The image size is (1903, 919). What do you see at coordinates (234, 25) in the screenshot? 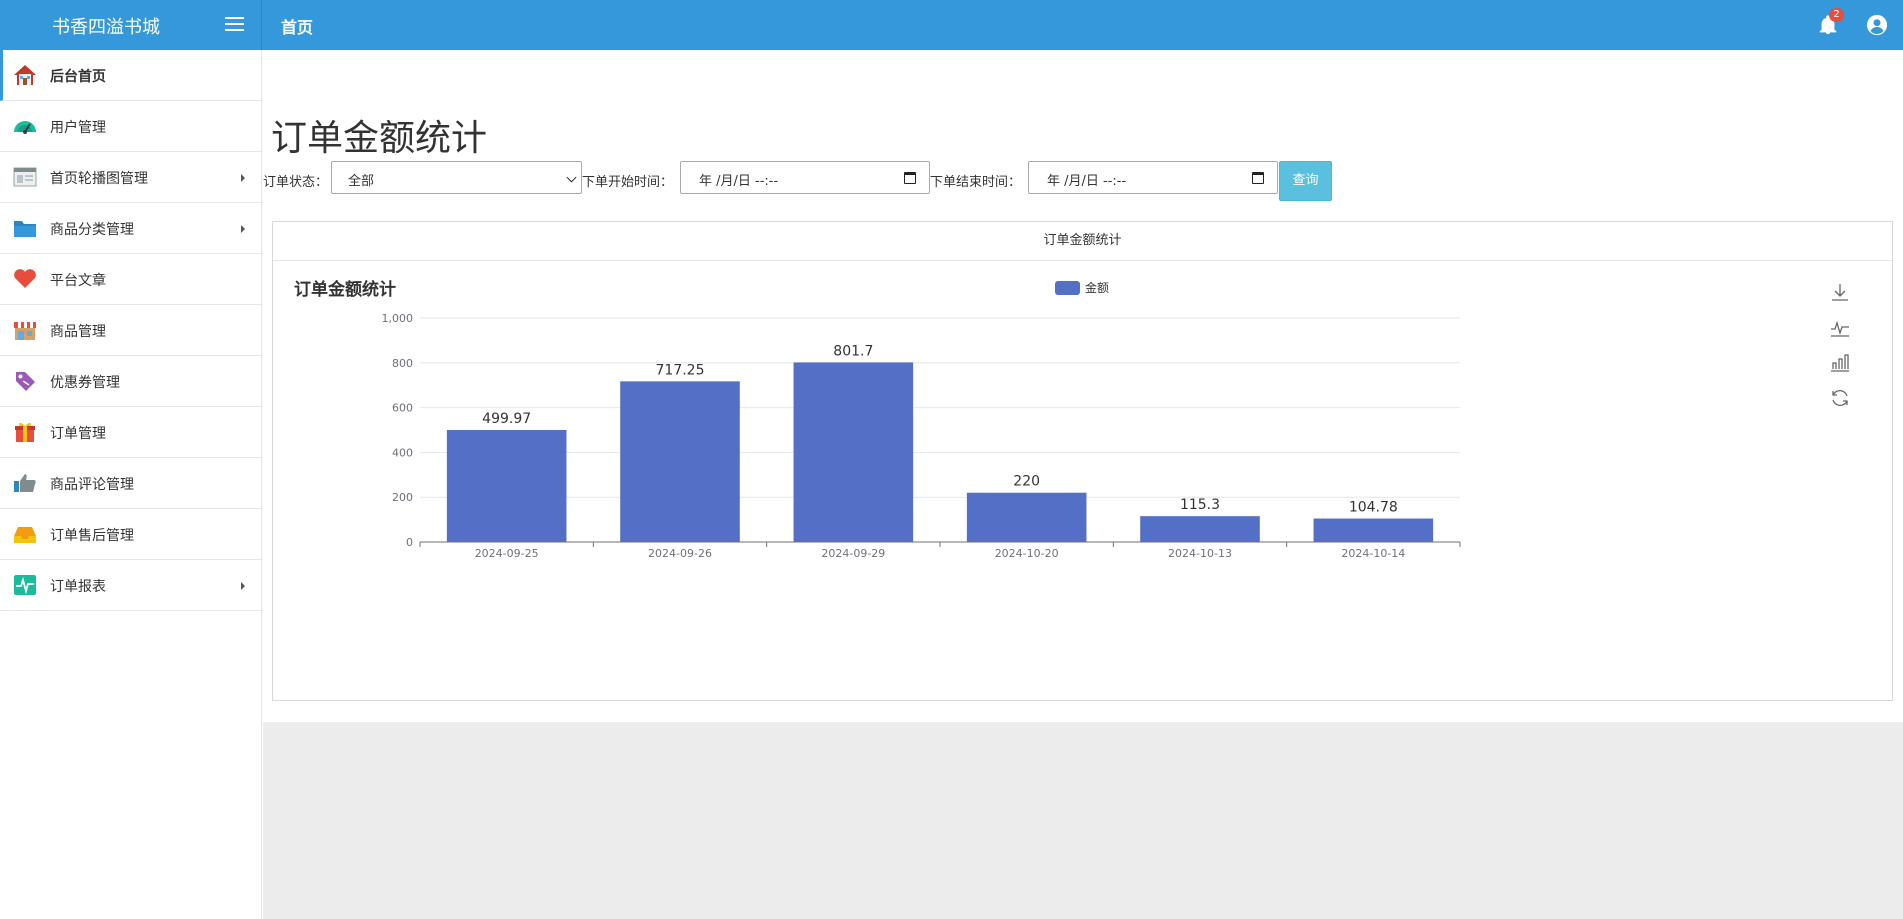
I see `menu-toggle-icon` at bounding box center [234, 25].